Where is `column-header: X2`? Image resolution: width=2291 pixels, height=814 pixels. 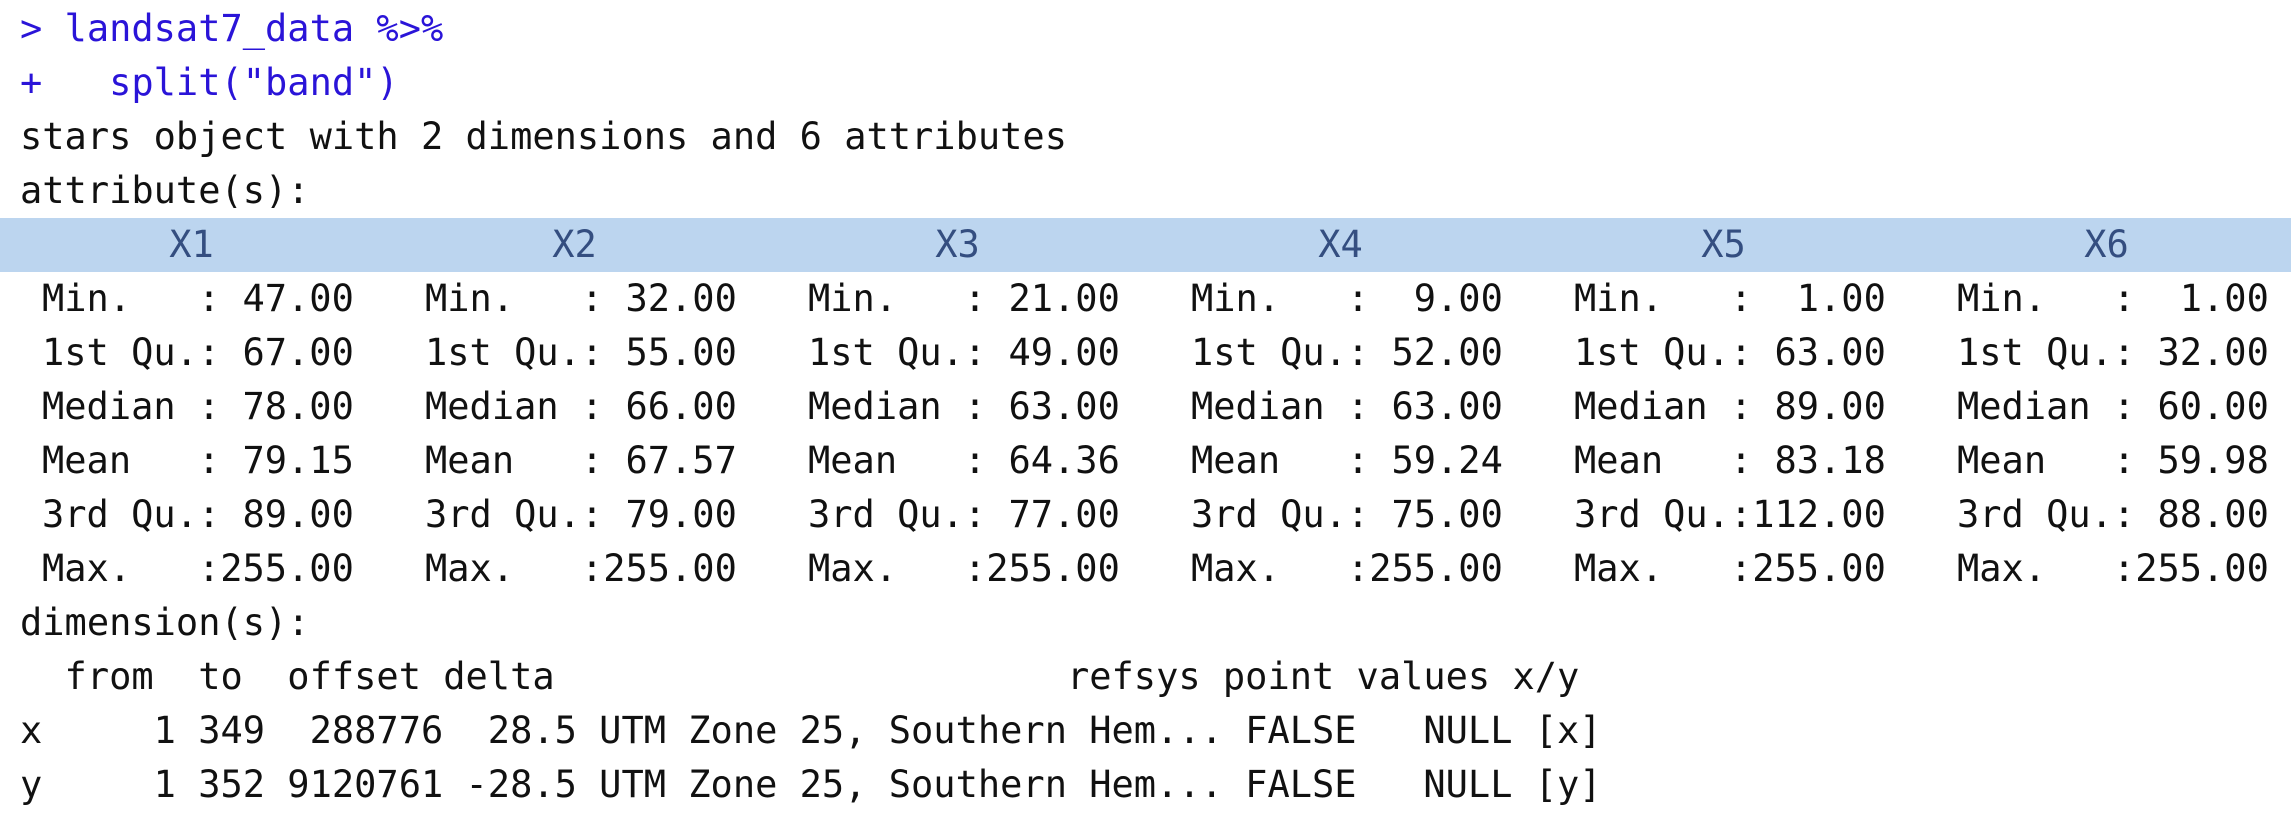 column-header: X2 is located at coordinates (574, 244).